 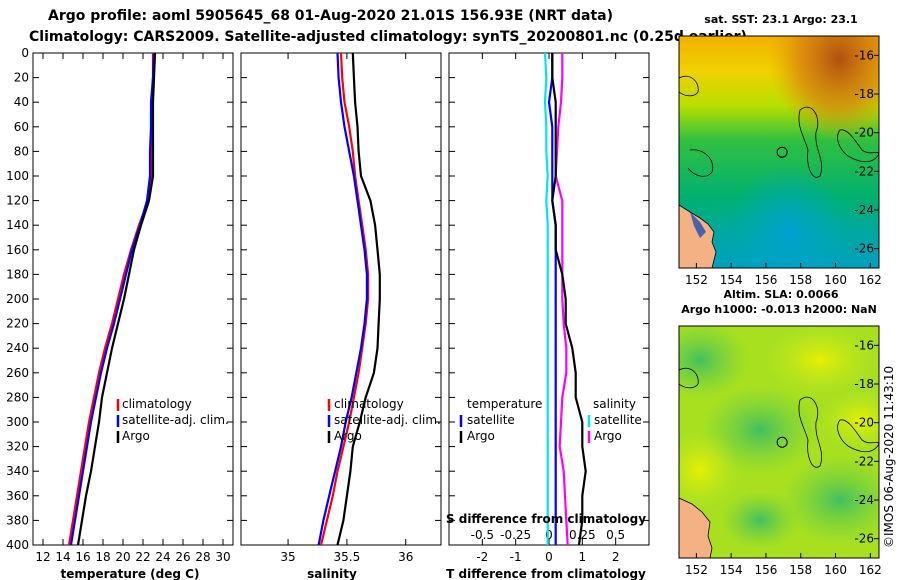 What do you see at coordinates (42, 557) in the screenshot?
I see `x-tick-label: 12` at bounding box center [42, 557].